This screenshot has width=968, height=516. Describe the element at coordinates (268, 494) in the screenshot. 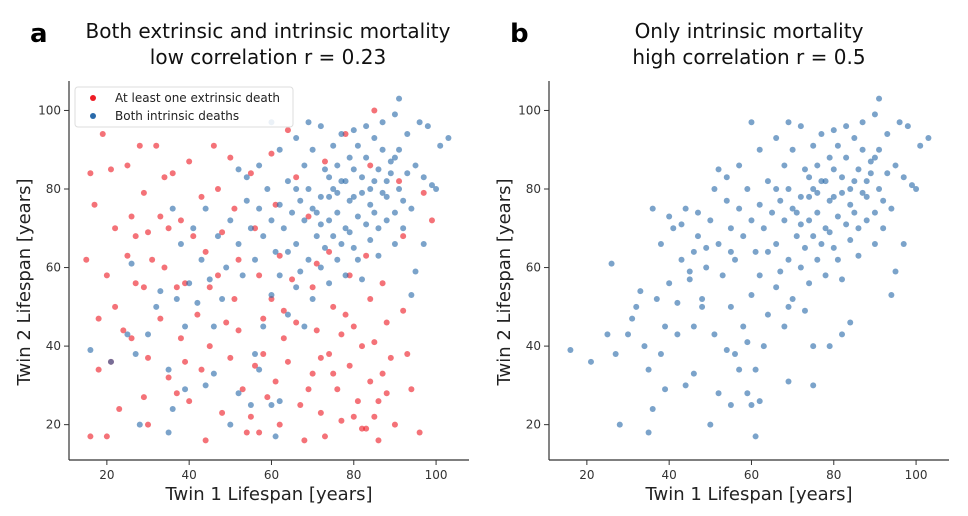

I see `x-axis-label-a: Twin 1 Lifespan [years]` at that location.